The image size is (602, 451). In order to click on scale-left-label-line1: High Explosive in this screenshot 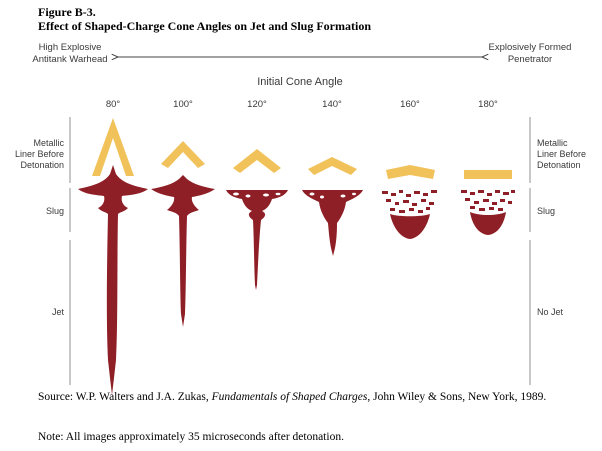, I will do `click(70, 47)`.